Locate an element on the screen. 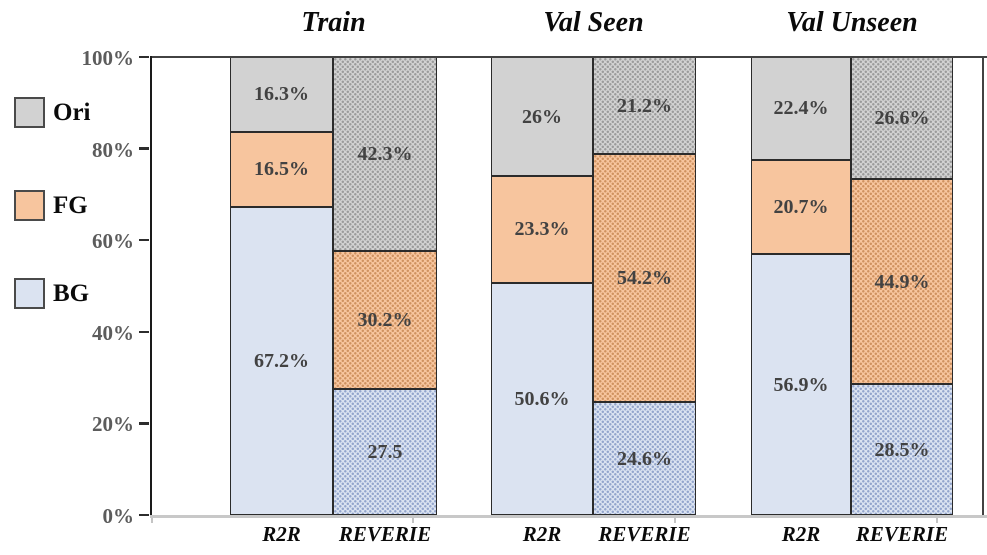 The height and width of the screenshot is (555, 987). segment-value-label: 28.5% is located at coordinates (902, 449).